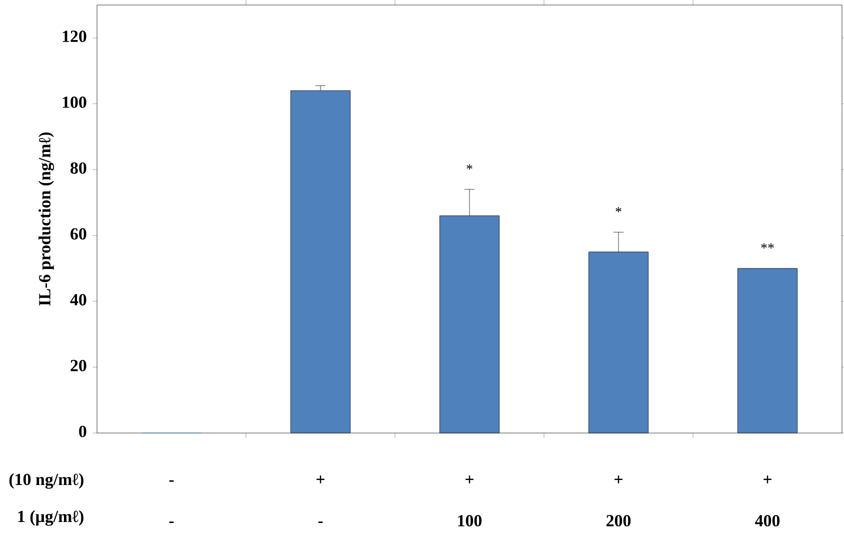 This screenshot has height=540, width=844. What do you see at coordinates (618, 520) in the screenshot?
I see `x-tick-label: 200` at bounding box center [618, 520].